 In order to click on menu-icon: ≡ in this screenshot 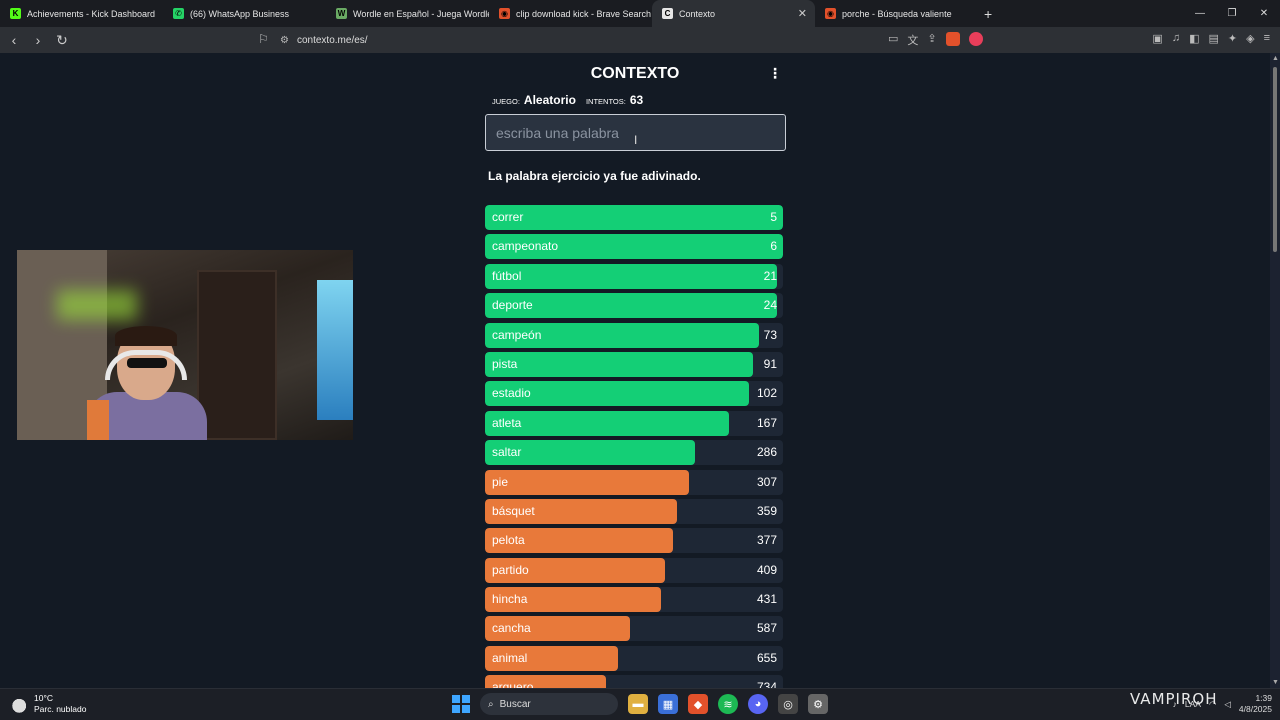, I will do `click(1266, 38)`.